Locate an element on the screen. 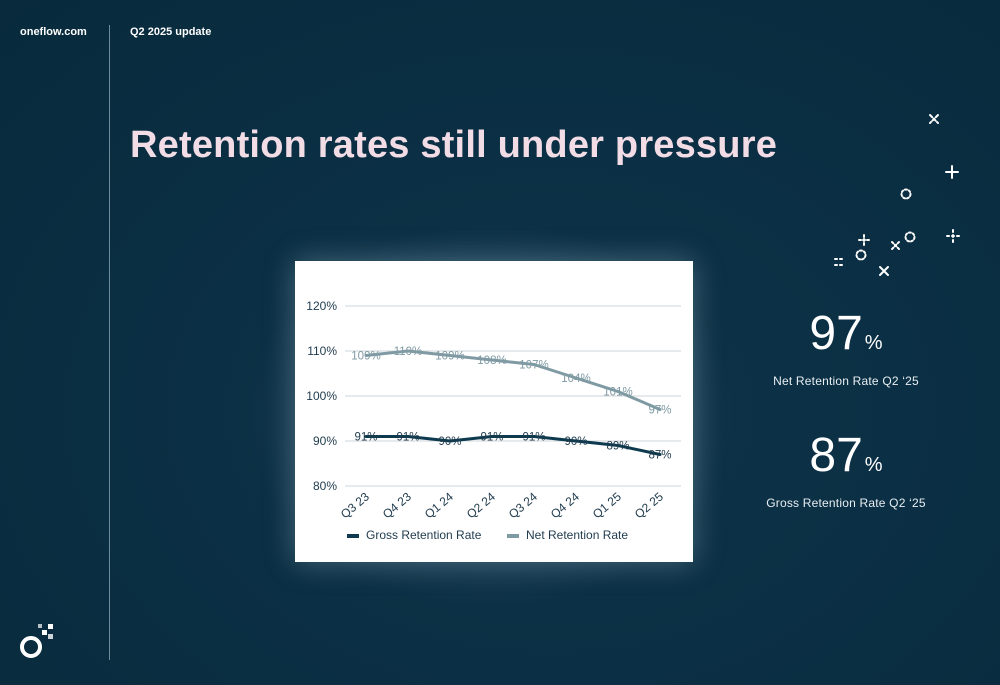 The image size is (1000, 685). y-tick-label: 120% is located at coordinates (321, 306).